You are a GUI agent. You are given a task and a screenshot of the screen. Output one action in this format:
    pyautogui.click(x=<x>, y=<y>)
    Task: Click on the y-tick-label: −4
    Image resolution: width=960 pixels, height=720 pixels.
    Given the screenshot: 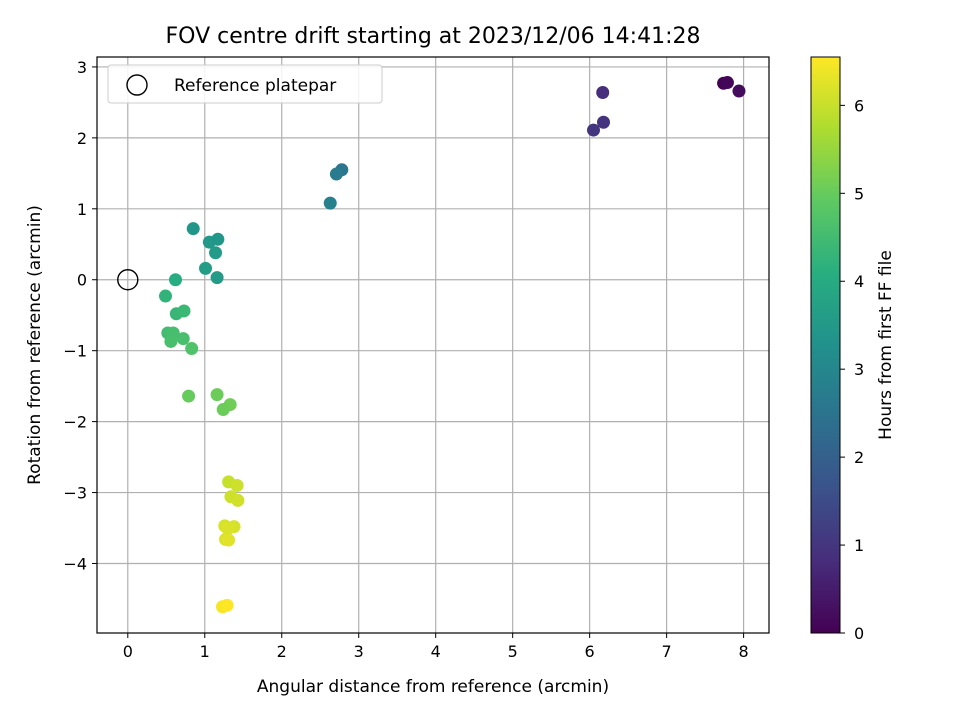 What is the action you would take?
    pyautogui.click(x=75, y=563)
    